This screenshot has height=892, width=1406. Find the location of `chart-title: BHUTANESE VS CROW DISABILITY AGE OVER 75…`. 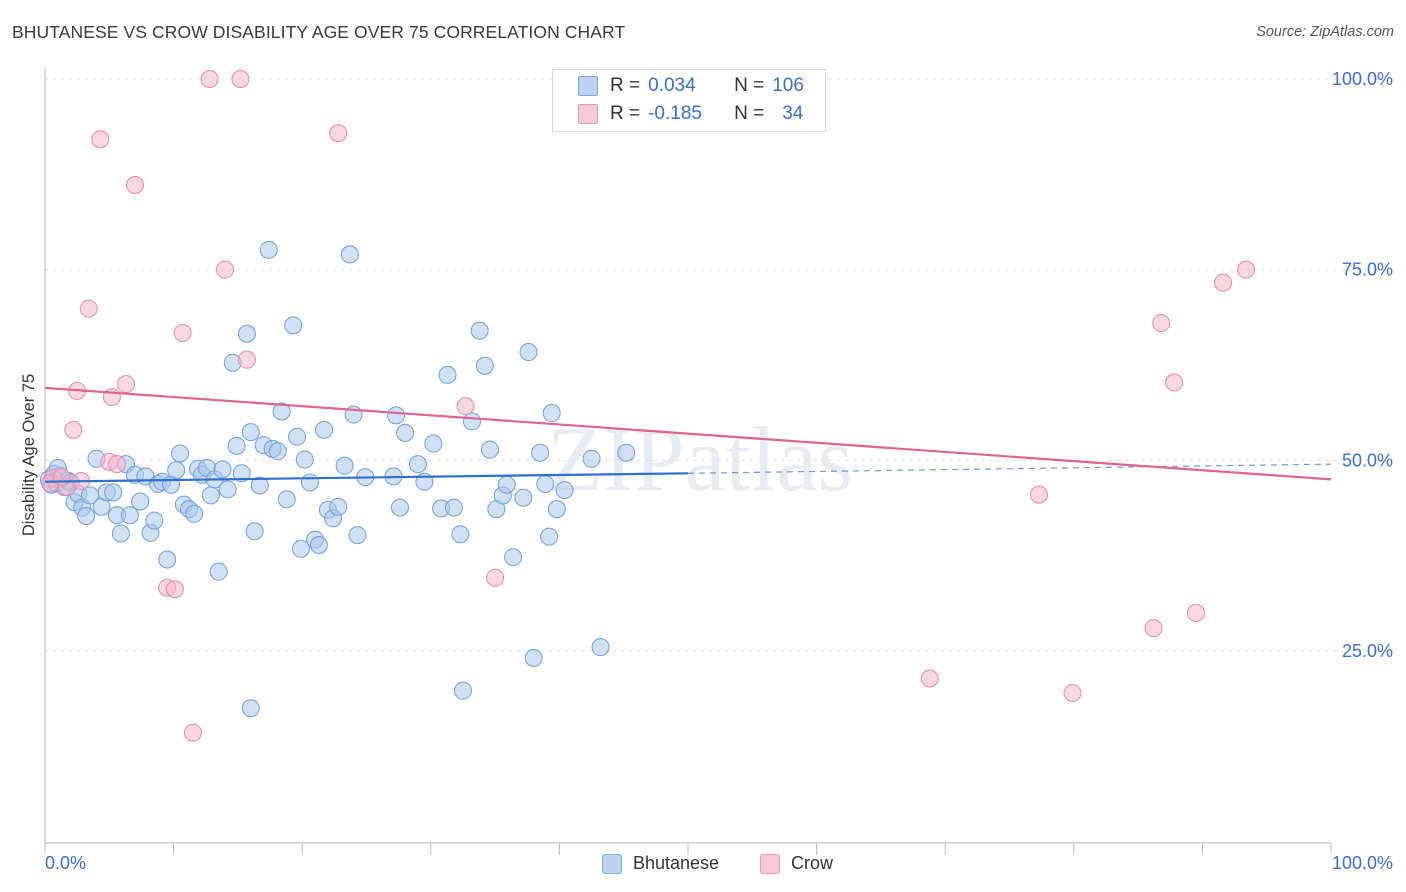

chart-title: BHUTANESE VS CROW DISABILITY AGE OVER 75… is located at coordinates (319, 32).